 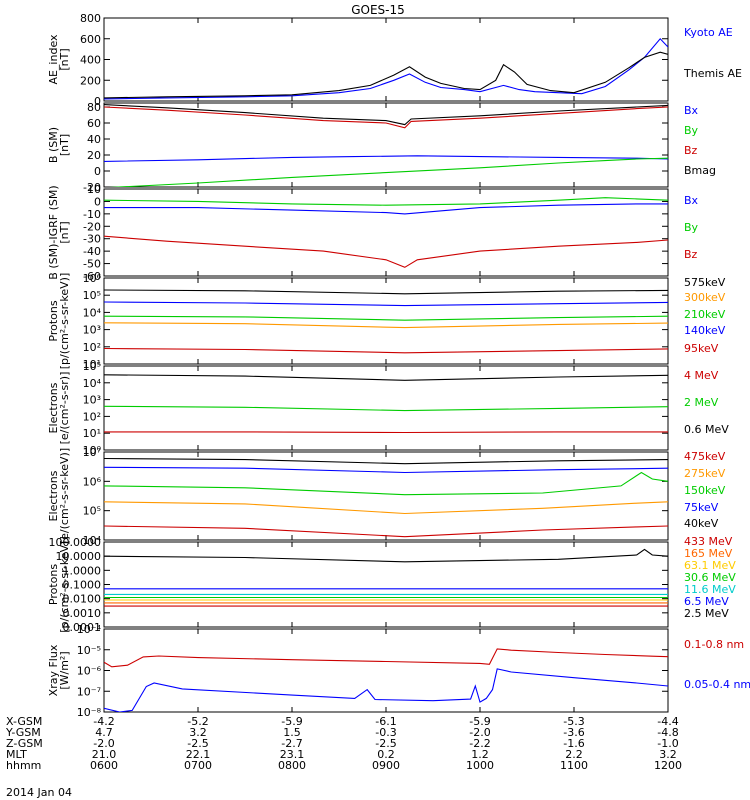 I want to click on legend-entry: 0.6 MeV, so click(x=706, y=429).